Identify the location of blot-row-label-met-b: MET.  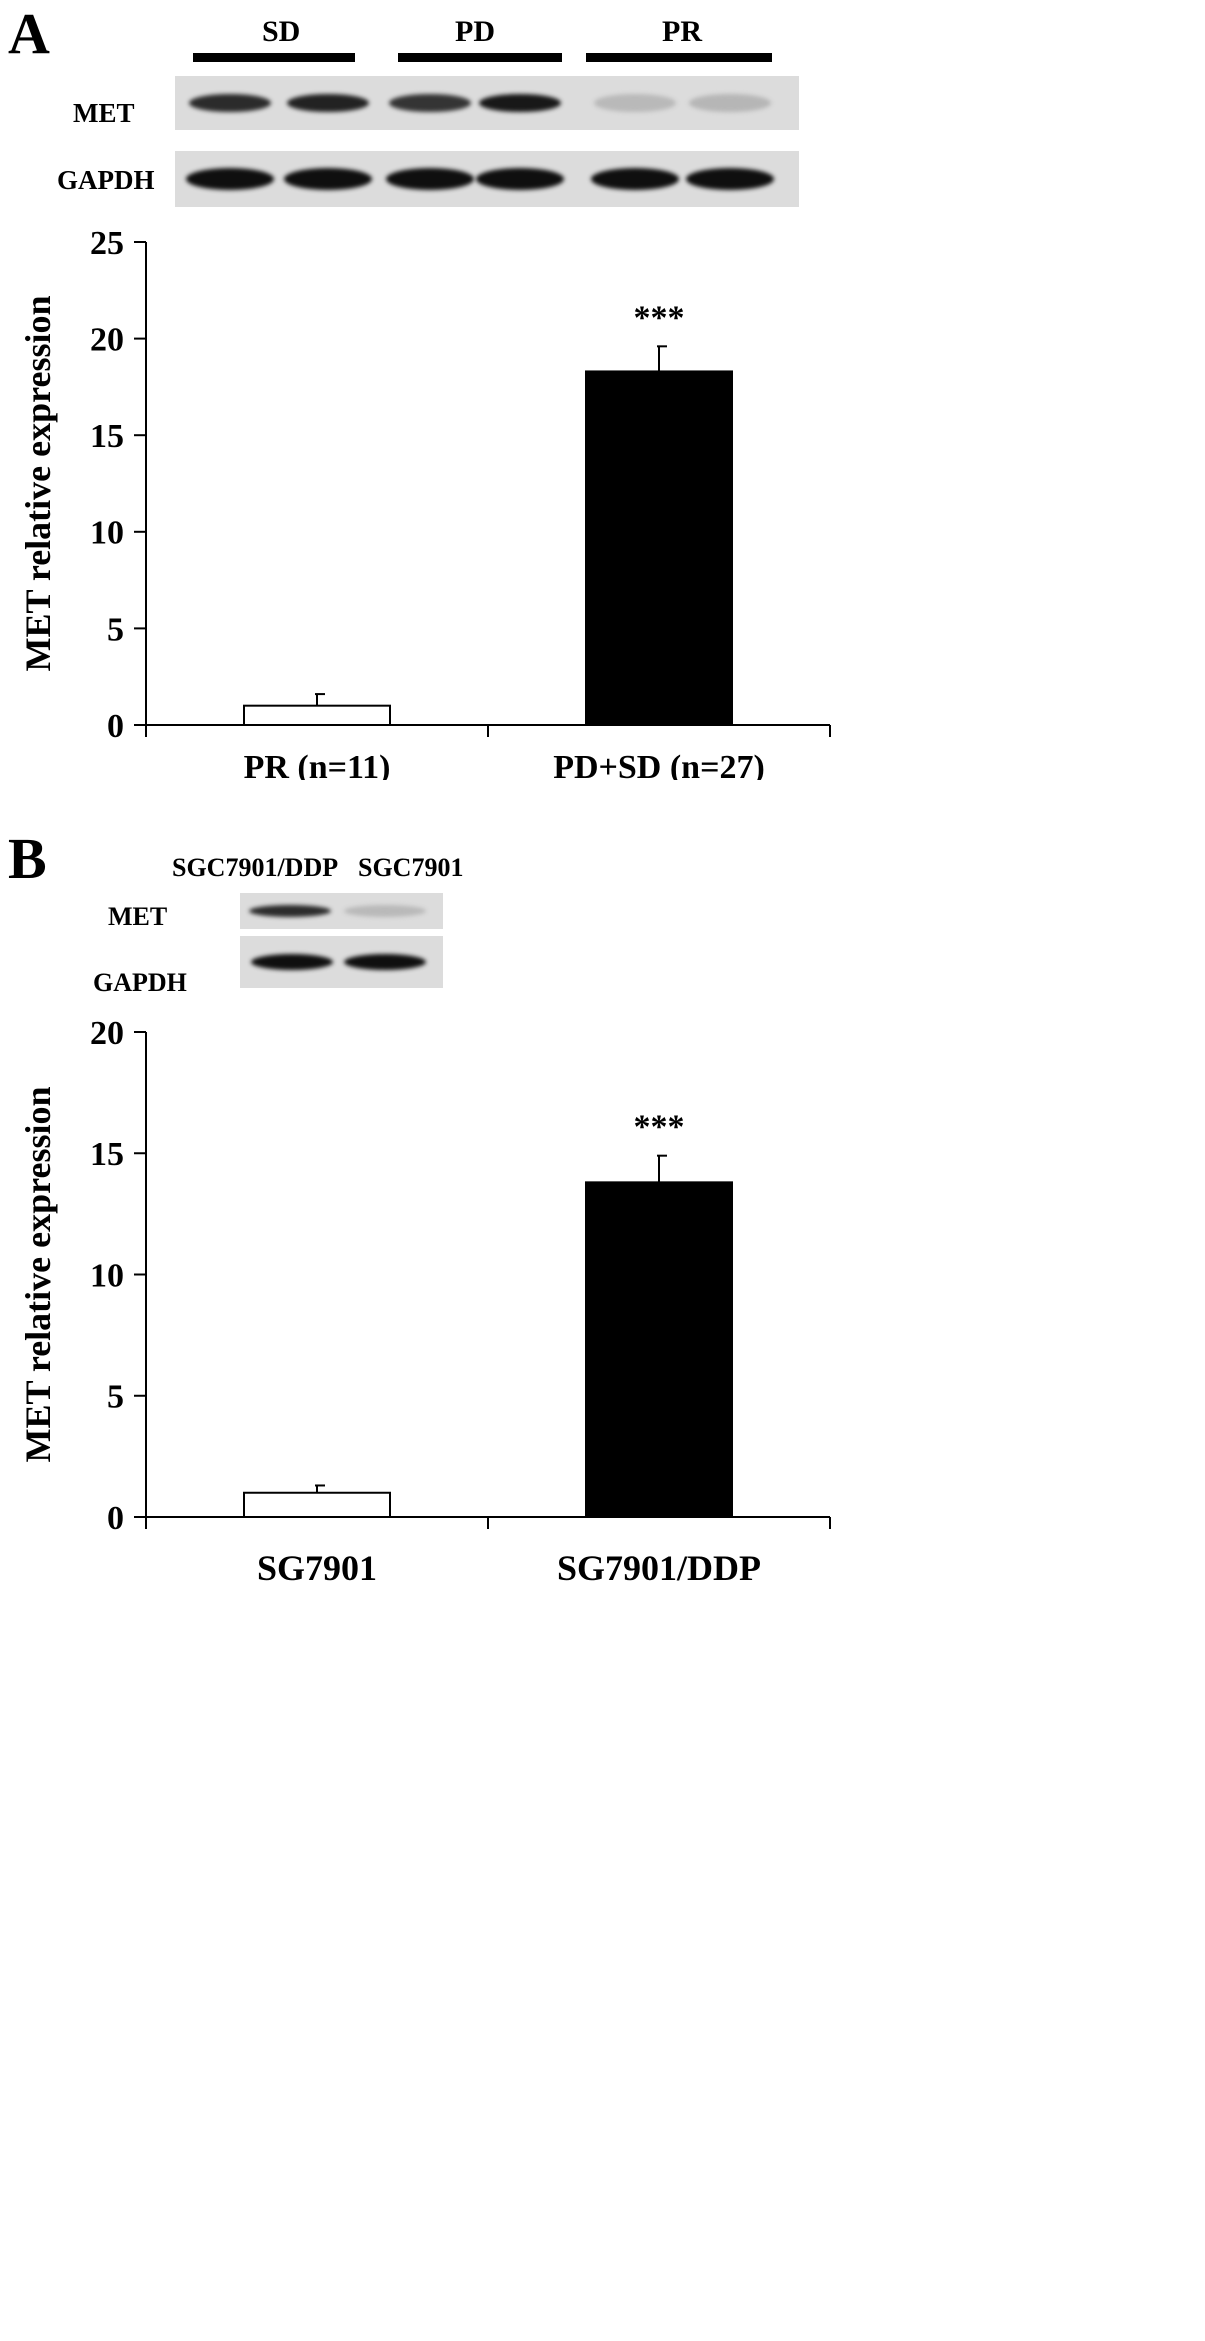
(138, 916).